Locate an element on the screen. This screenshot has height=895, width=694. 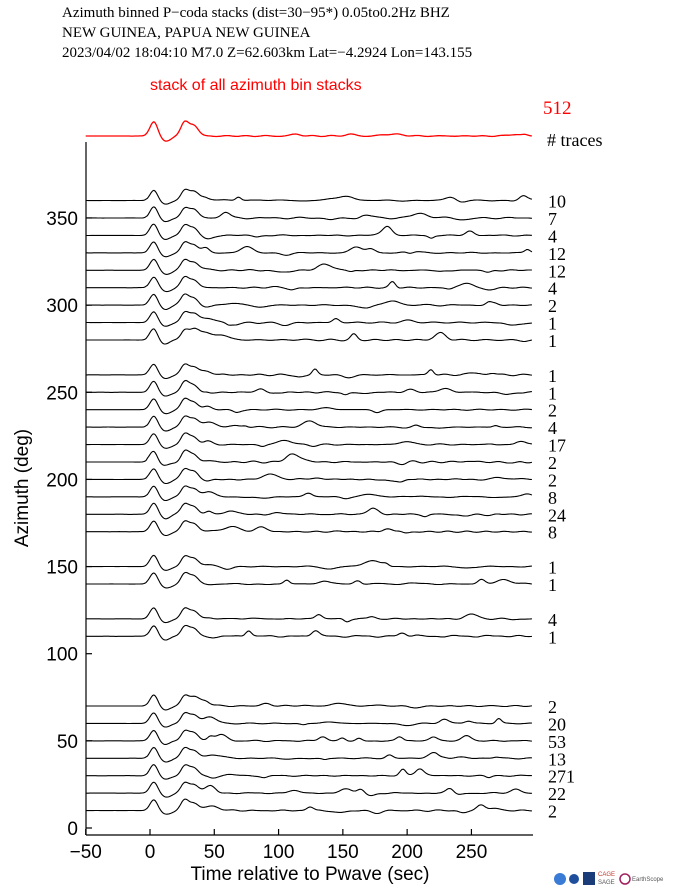
x-tick-label: 200 is located at coordinates (407, 852).